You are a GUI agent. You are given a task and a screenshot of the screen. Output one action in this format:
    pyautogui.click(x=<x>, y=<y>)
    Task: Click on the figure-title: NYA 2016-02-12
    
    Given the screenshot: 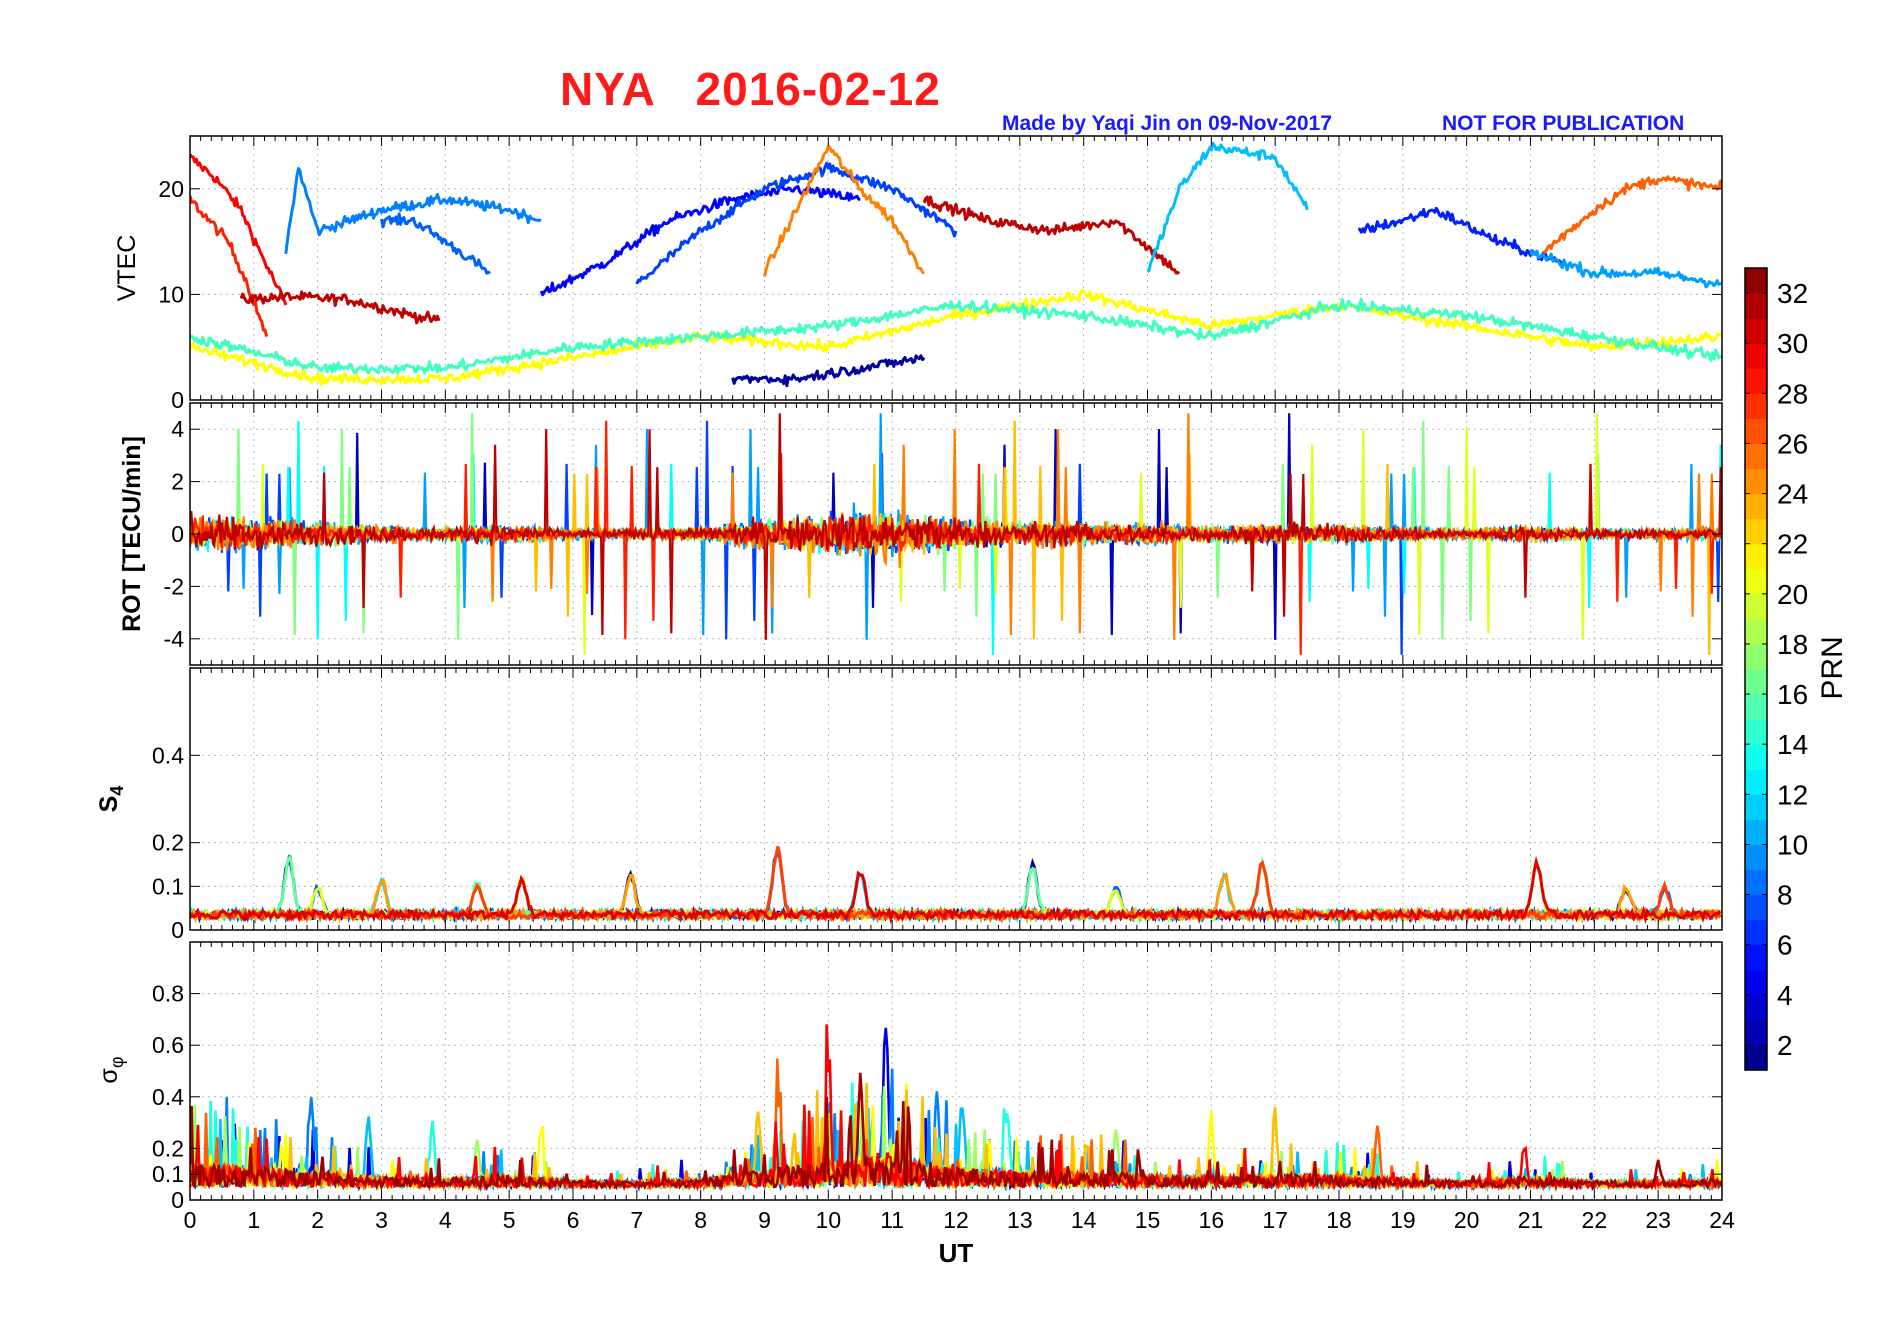 What is the action you would take?
    pyautogui.click(x=750, y=89)
    